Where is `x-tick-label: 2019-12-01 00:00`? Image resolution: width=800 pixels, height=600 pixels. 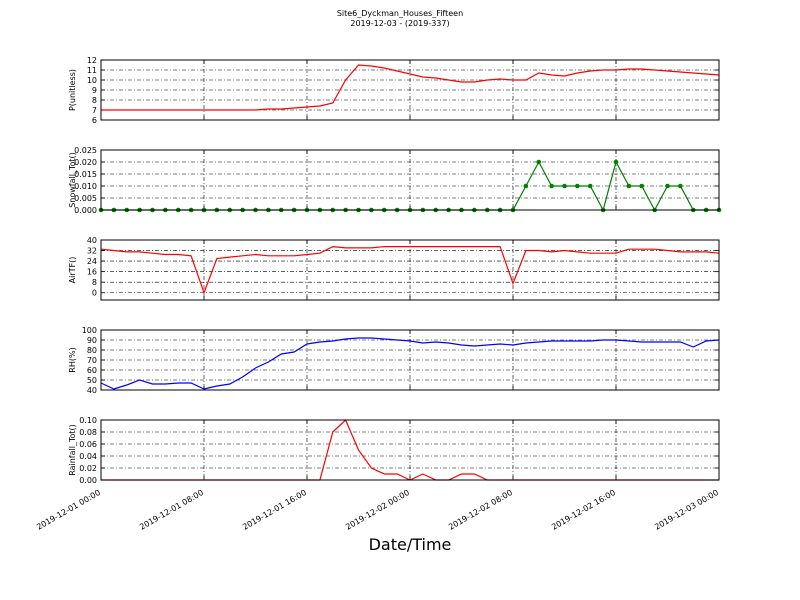
x-tick-label: 2019-12-01 00:00 is located at coordinates (68, 510).